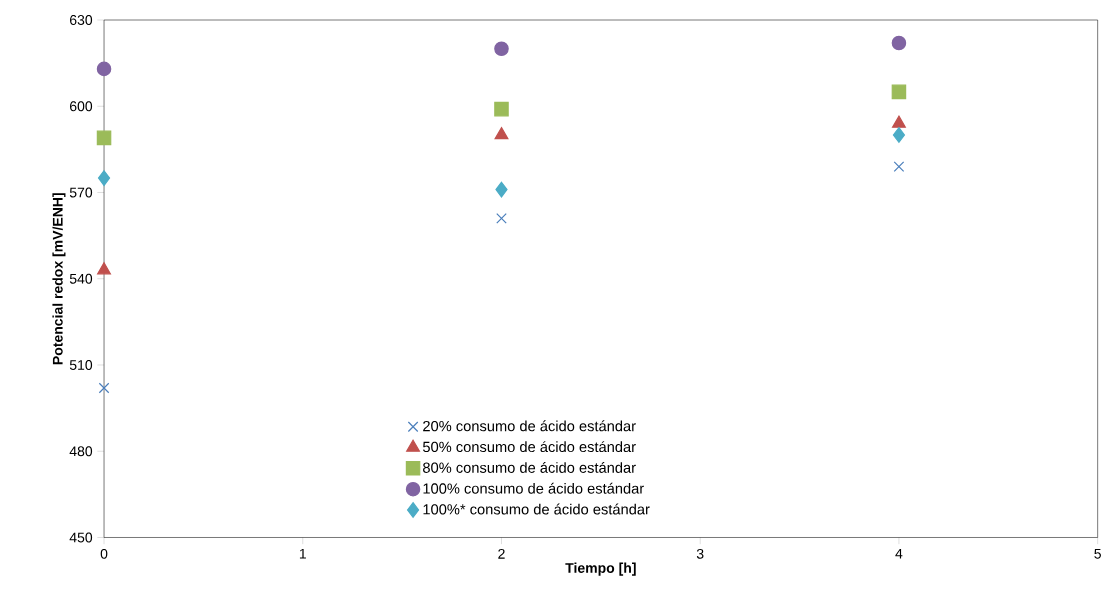  I want to click on y-tick-label: 600, so click(81, 106).